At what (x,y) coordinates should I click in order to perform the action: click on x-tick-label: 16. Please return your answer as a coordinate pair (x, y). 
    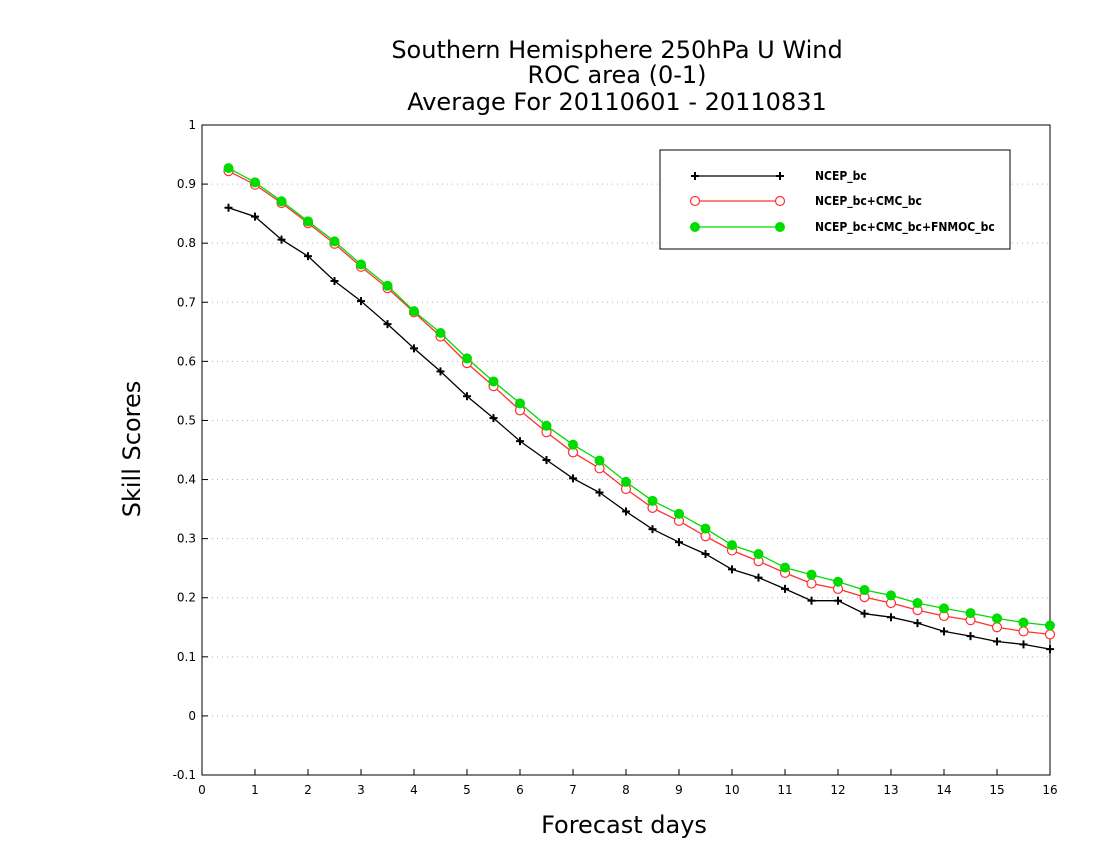
    Looking at the image, I should click on (1049, 790).